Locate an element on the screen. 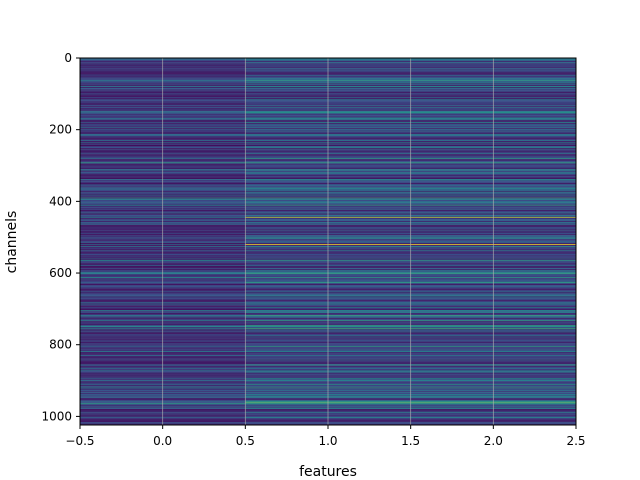 The height and width of the screenshot is (480, 640). x-tick-label: 1.0 is located at coordinates (327, 441).